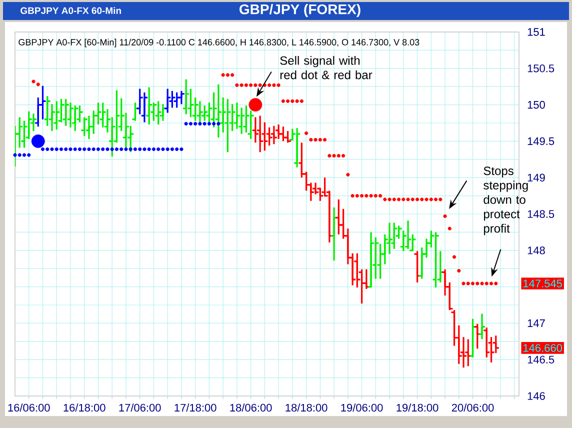 This screenshot has height=428, width=572. What do you see at coordinates (541, 360) in the screenshot?
I see `y-tick-label: 146.5` at bounding box center [541, 360].